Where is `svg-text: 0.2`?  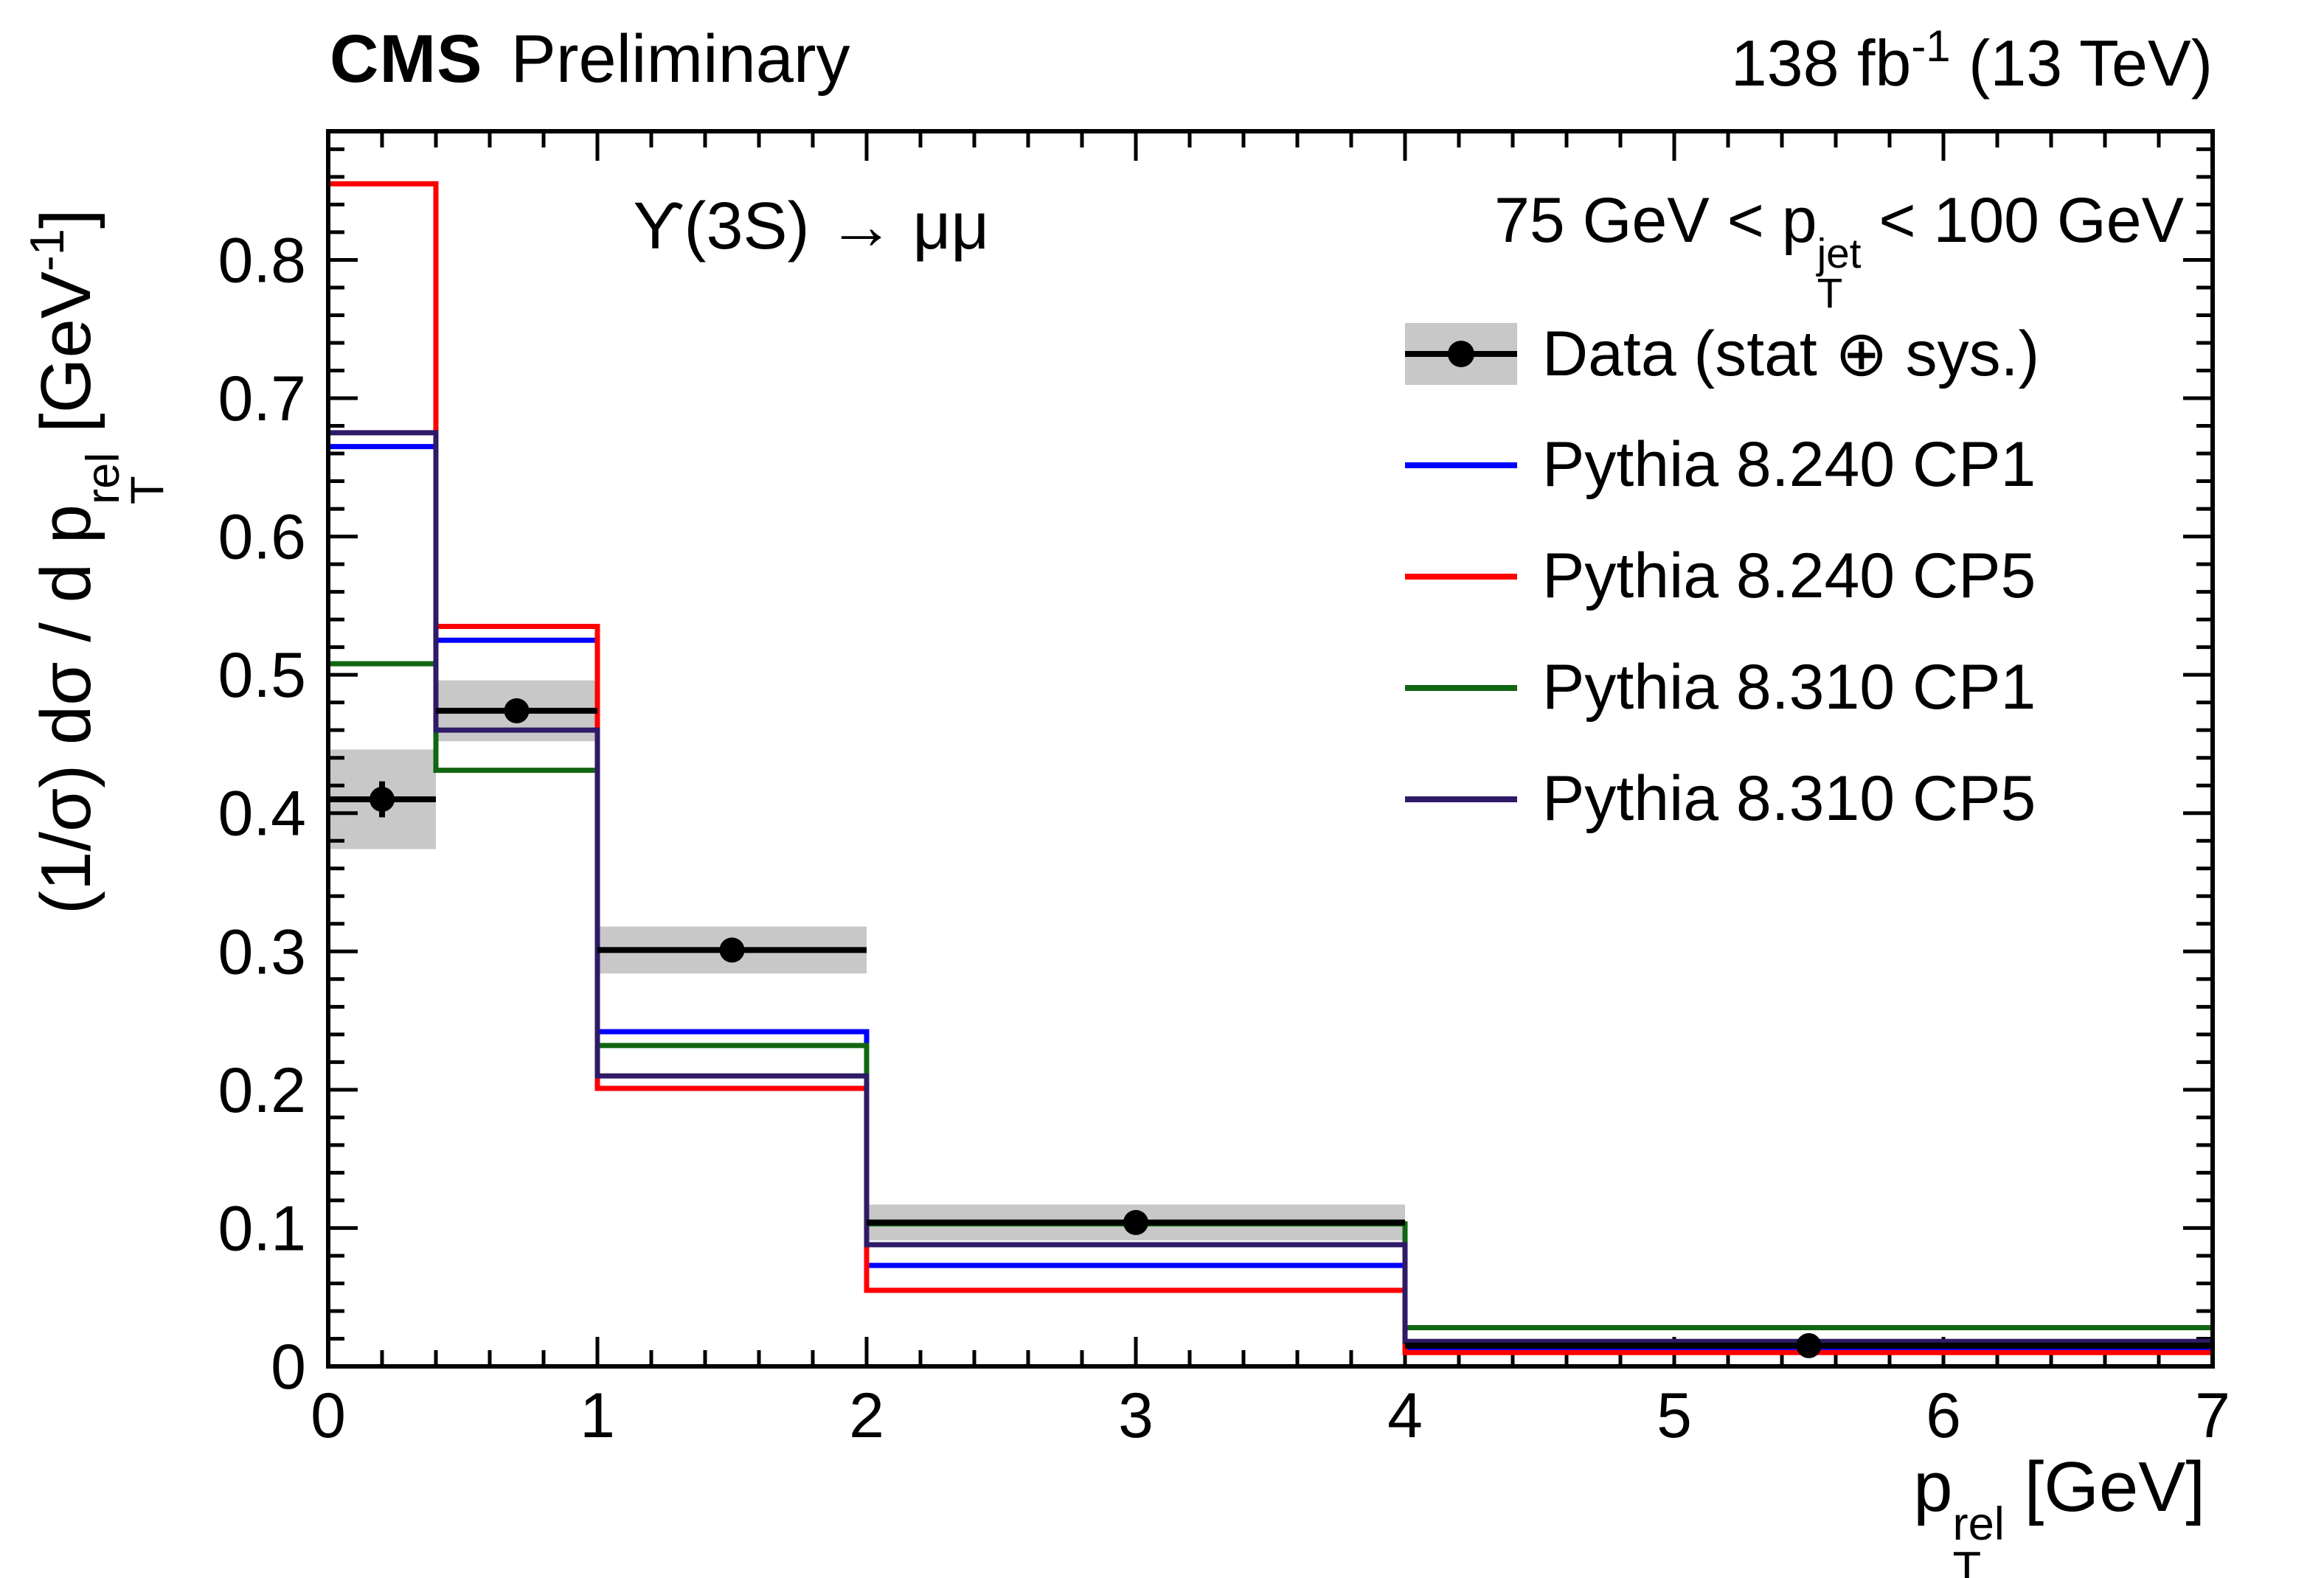 svg-text: 0.2 is located at coordinates (262, 1090).